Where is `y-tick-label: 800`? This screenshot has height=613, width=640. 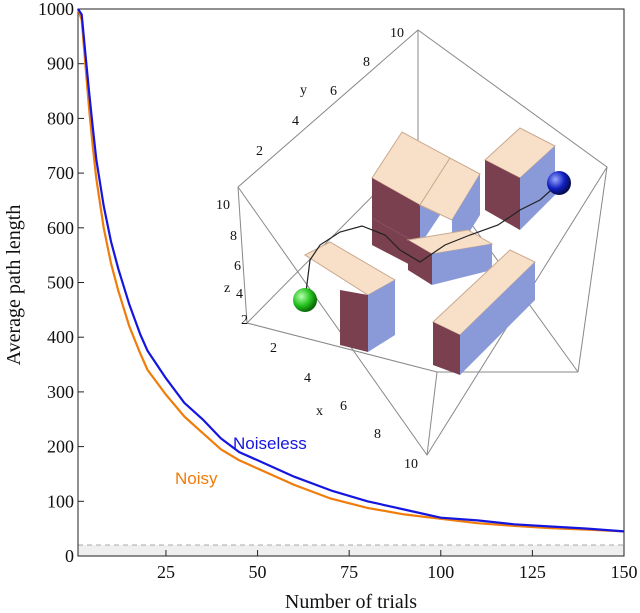
y-tick-label: 800 is located at coordinates (60, 118).